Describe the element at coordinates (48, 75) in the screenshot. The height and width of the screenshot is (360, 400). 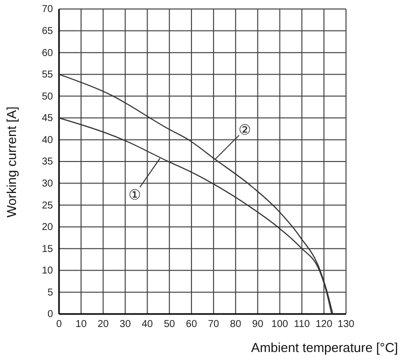
I see `y-tick-label: 55` at that location.